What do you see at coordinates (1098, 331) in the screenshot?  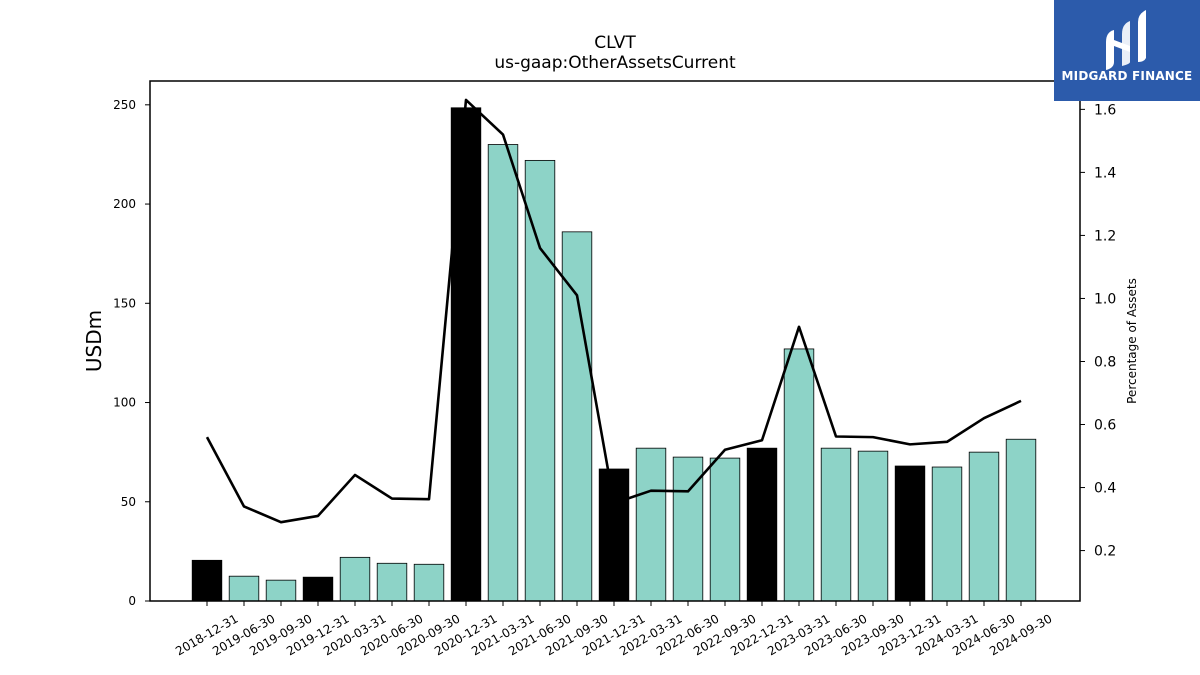 I see `right-axis: 0.2 0.4 0.6 0.8 1.0 1.2 1.4 1.6` at bounding box center [1098, 331].